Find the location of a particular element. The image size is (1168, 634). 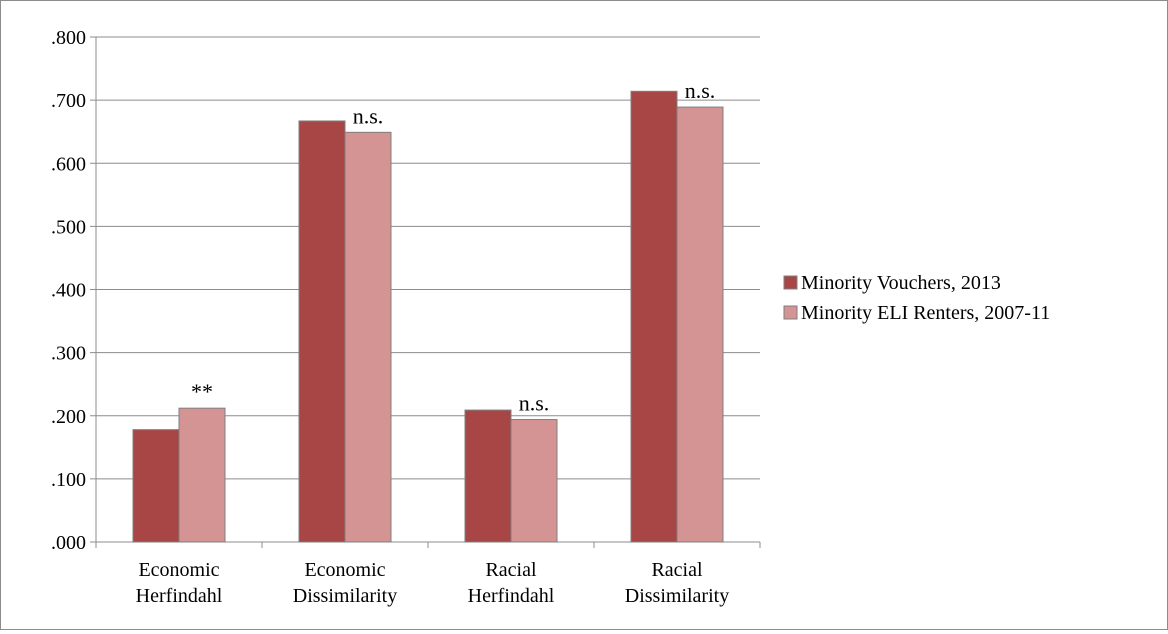

x-category-label: Economic Herfindahl is located at coordinates (179, 583).